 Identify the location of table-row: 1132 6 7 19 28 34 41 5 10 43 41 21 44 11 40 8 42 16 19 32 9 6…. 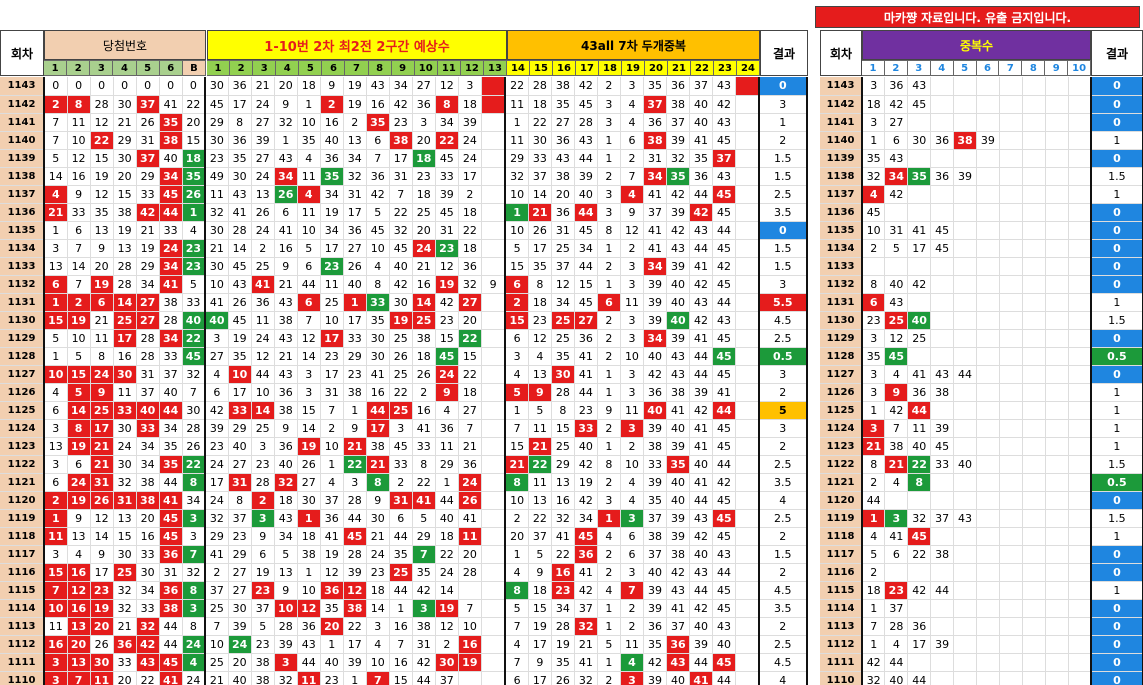
(404, 284).